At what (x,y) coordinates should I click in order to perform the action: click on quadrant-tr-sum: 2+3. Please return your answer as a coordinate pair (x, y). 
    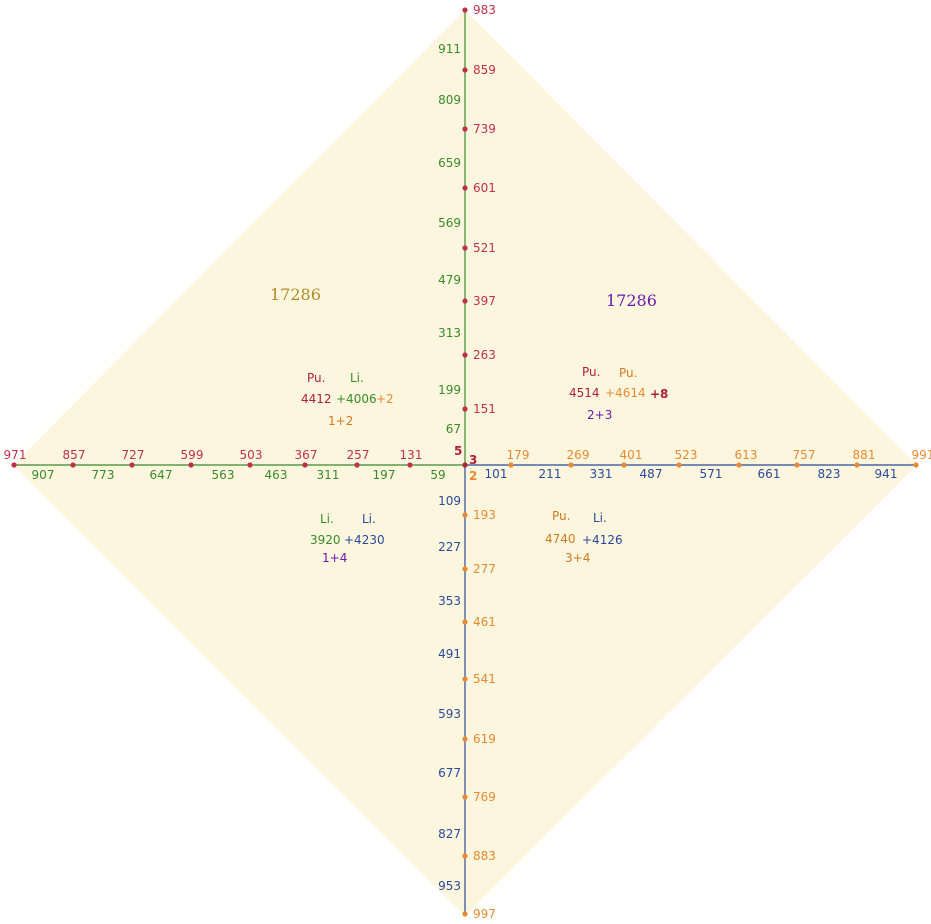
    Looking at the image, I should click on (599, 415).